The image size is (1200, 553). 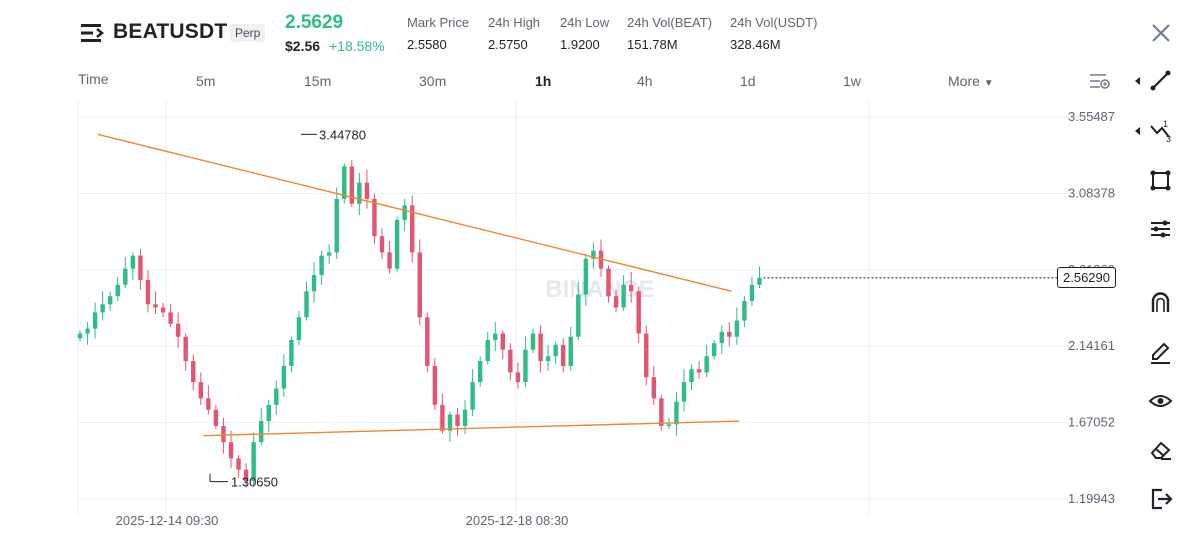 What do you see at coordinates (1161, 303) in the screenshot?
I see `magnet-icon` at bounding box center [1161, 303].